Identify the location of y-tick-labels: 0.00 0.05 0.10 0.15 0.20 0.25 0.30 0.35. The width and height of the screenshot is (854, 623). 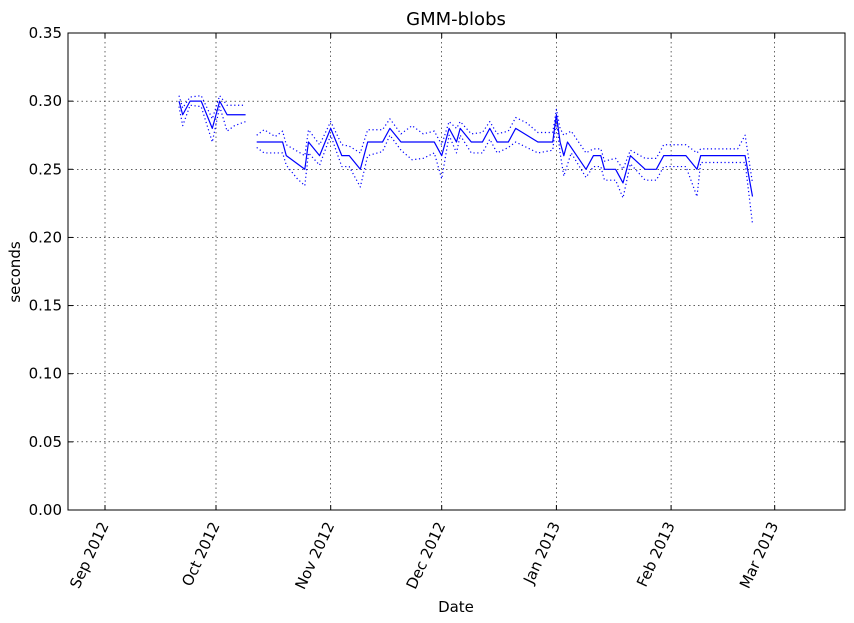
(45, 271).